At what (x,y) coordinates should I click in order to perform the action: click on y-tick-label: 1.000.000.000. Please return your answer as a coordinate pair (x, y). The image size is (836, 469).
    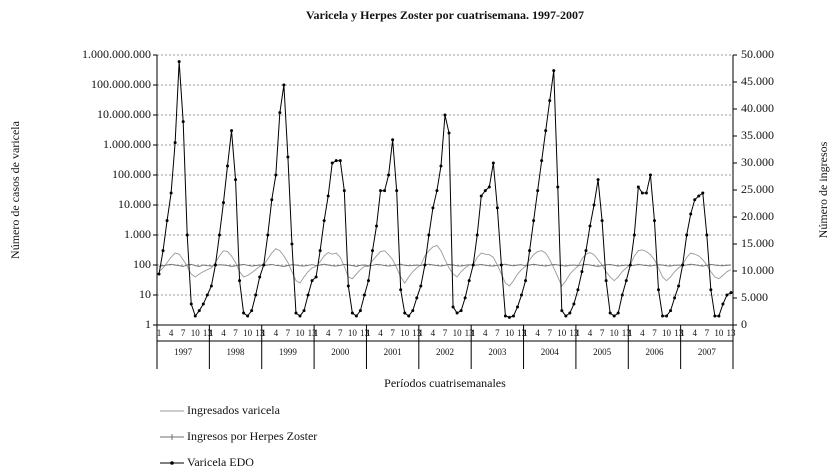
    Looking at the image, I should click on (116, 54).